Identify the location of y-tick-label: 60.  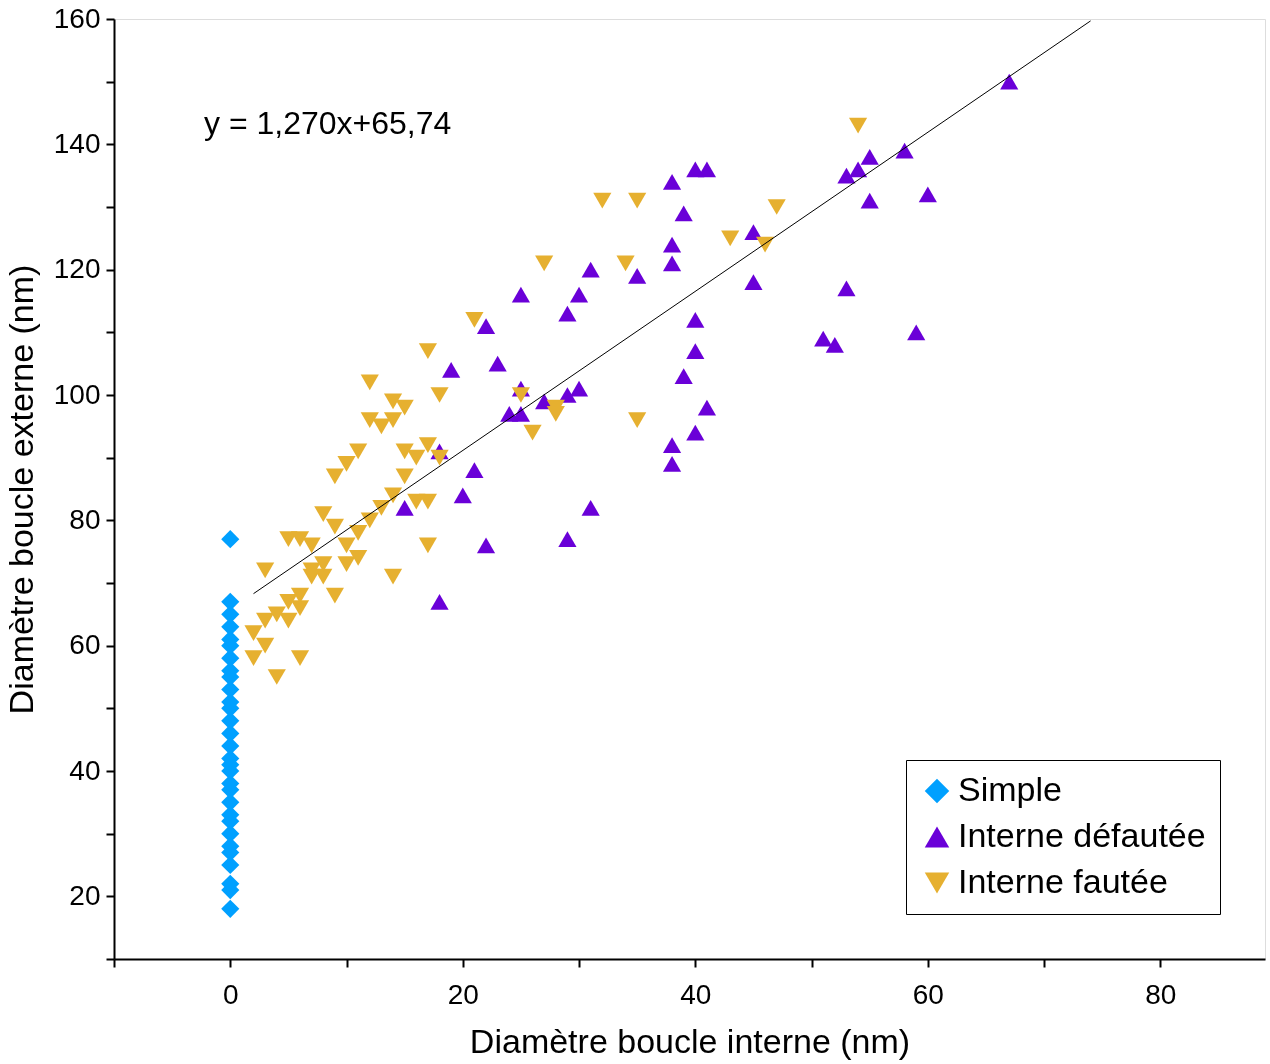
(85, 645).